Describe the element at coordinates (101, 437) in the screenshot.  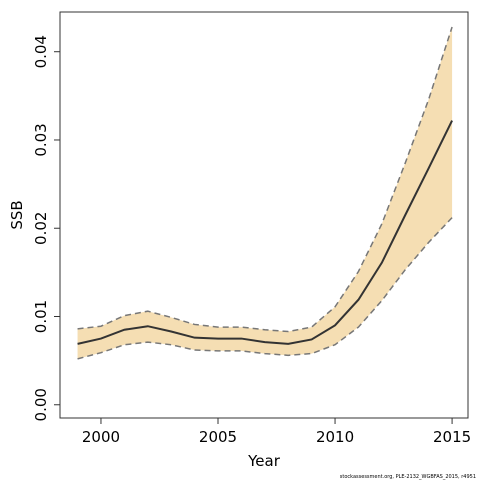
I see `x-tick-label: 2000` at that location.